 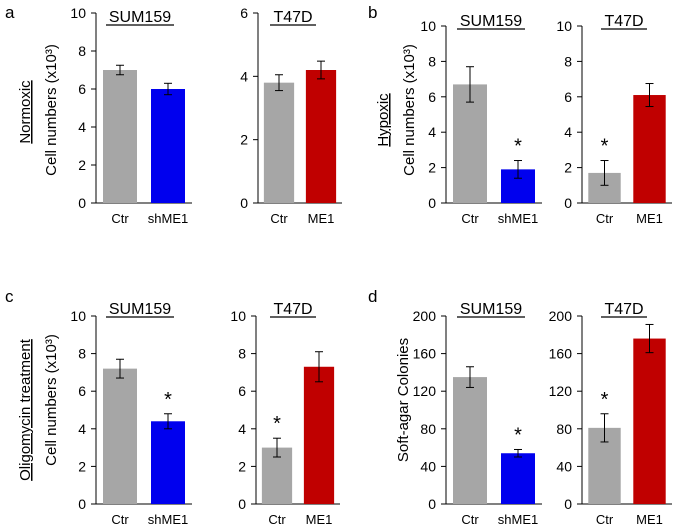 I want to click on panel-letter-d: d, so click(x=372, y=296).